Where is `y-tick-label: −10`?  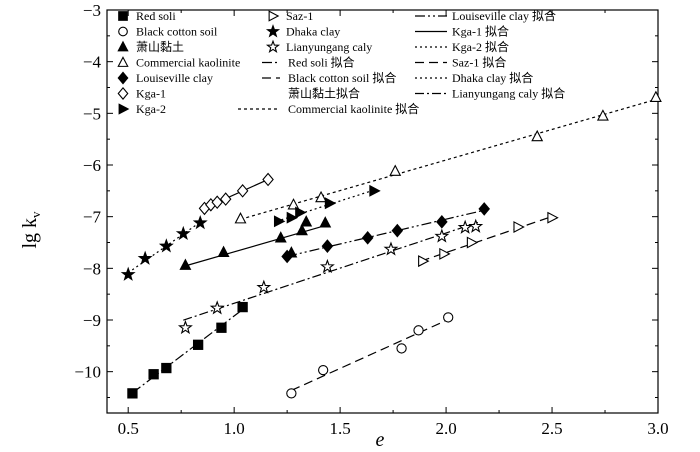
y-tick-label: −10 is located at coordinates (87, 372).